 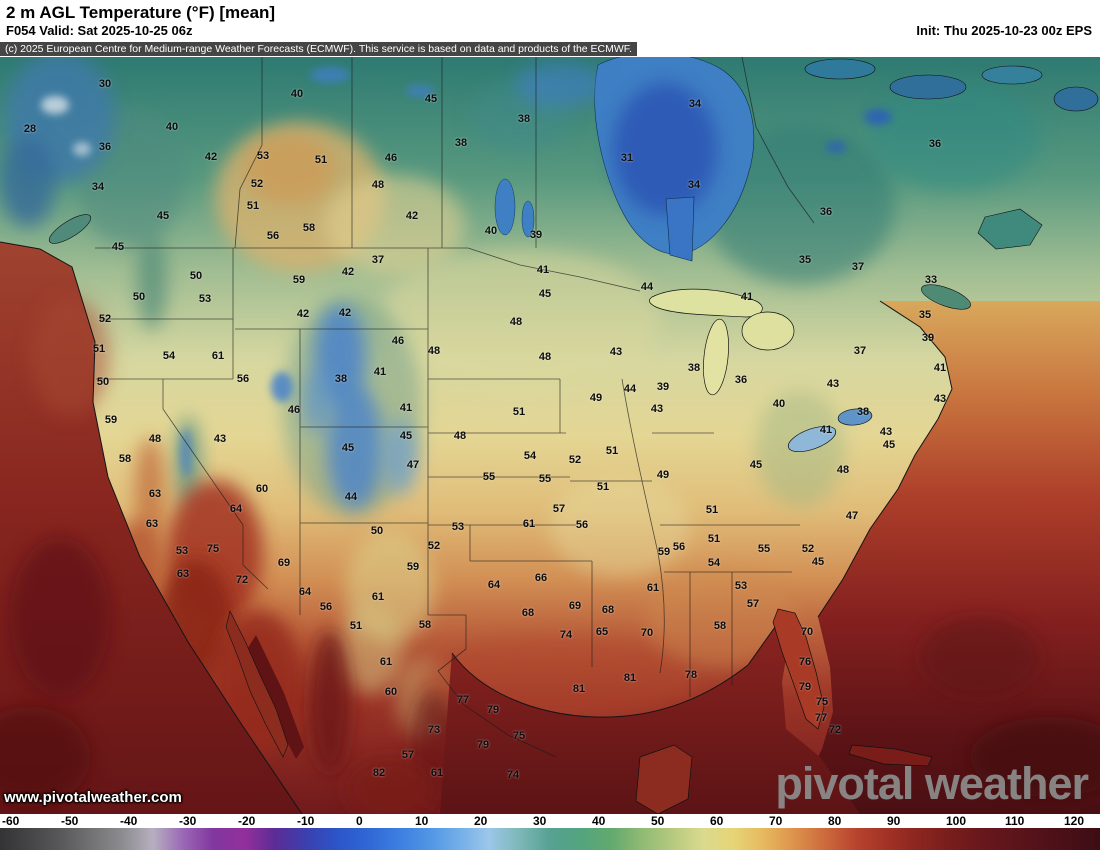 I want to click on colorbar-tick-label: 110, so click(x=1015, y=821).